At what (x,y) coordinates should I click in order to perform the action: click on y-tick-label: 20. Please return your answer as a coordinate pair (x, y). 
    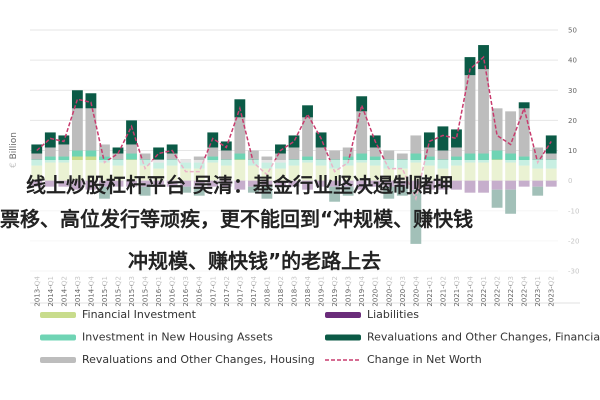
    Looking at the image, I should click on (572, 121).